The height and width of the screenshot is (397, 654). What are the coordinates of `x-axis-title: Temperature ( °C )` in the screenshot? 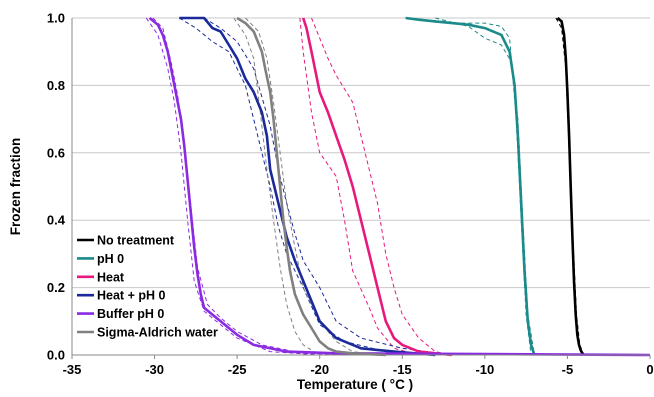 It's located at (355, 384).